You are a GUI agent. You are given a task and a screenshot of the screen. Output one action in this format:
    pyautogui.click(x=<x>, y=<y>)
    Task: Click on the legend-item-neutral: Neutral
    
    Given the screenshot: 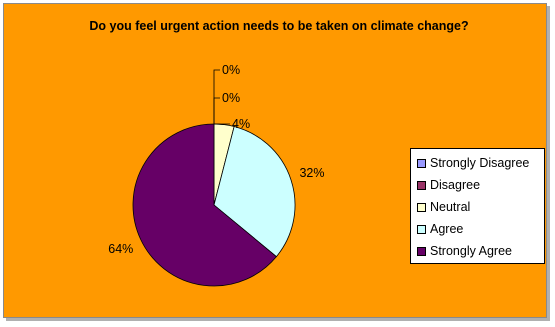 What is the action you would take?
    pyautogui.click(x=480, y=207)
    